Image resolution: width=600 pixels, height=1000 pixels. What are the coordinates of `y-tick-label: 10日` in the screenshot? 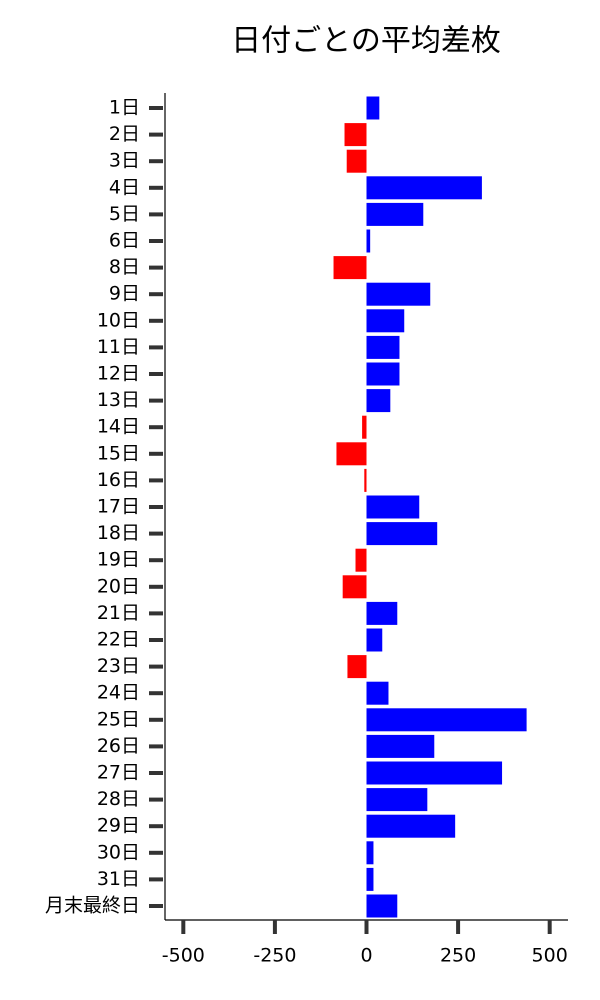 It's located at (118, 320).